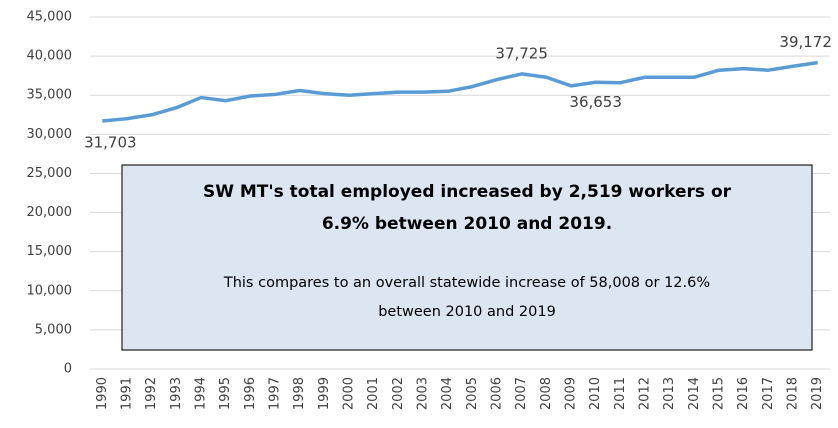 This screenshot has width=838, height=428. I want to click on x-tick-label: 1996, so click(250, 393).